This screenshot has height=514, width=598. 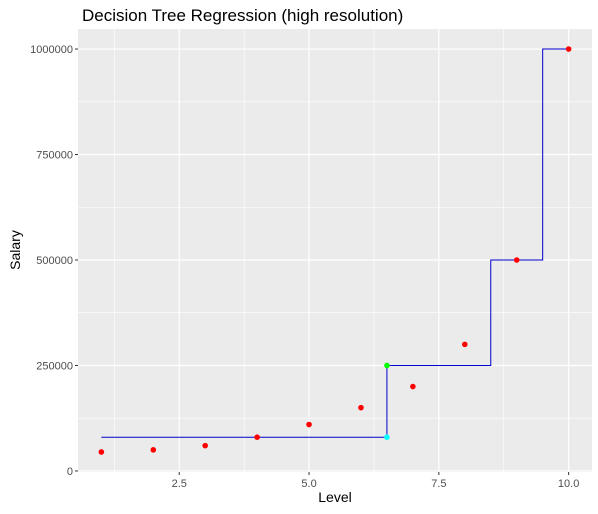 What do you see at coordinates (54, 261) in the screenshot?
I see `y-tick-label: 500000` at bounding box center [54, 261].